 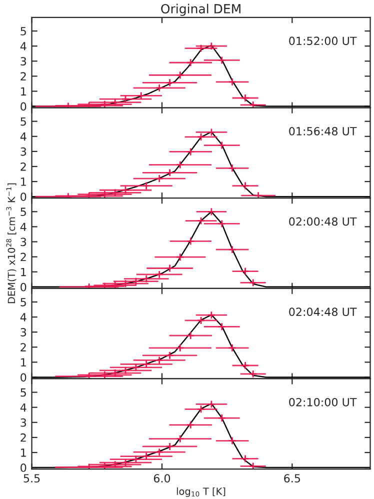 I want to click on x-axis-title: log$_{10}$ T [K], so click(x=201, y=492).